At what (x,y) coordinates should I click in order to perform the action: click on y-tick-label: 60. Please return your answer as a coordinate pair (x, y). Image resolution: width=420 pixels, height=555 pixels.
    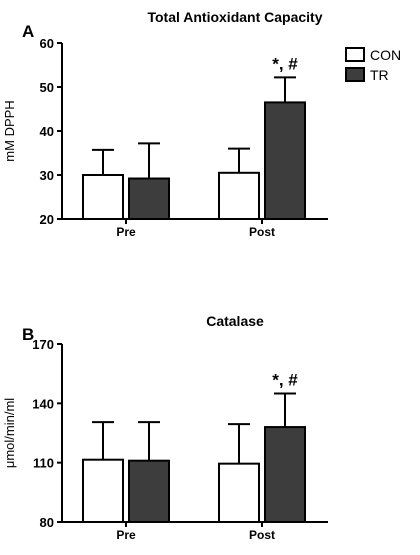
    Looking at the image, I should click on (47, 43).